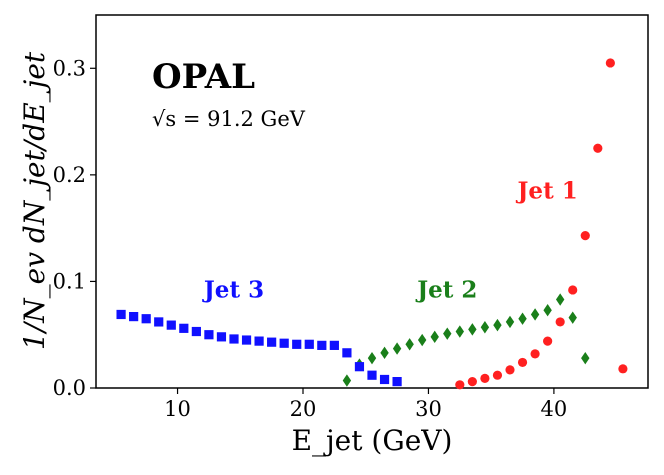 The height and width of the screenshot is (475, 664). What do you see at coordinates (74, 228) in the screenshot?
I see `y-axis: 0.0 0.1 0.2 0.3` at bounding box center [74, 228].